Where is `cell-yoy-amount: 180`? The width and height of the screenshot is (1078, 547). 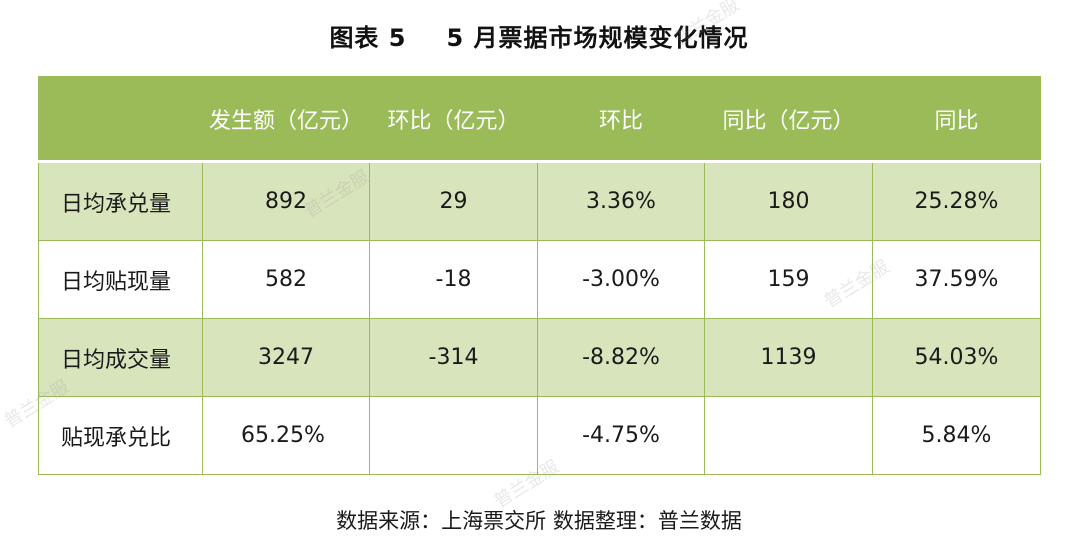
cell-yoy-amount: 180 is located at coordinates (788, 201).